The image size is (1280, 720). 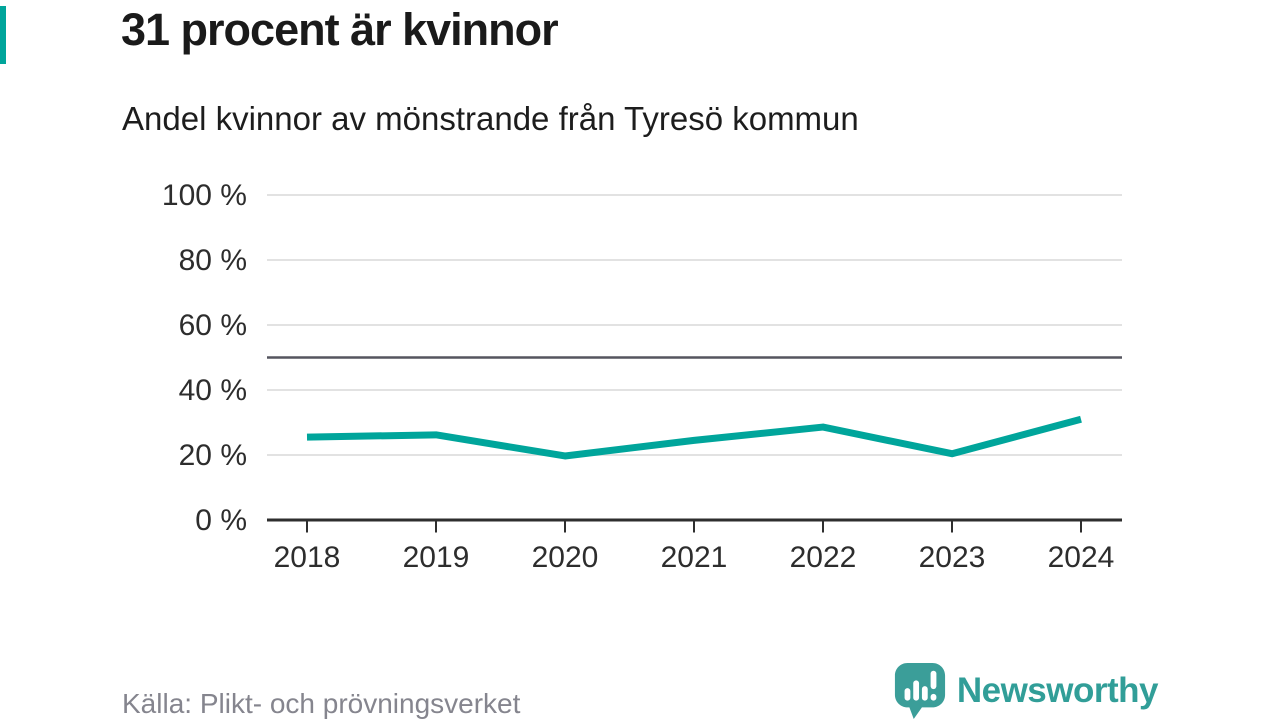 What do you see at coordinates (1081, 557) in the screenshot?
I see `x-tick-label: 2024` at bounding box center [1081, 557].